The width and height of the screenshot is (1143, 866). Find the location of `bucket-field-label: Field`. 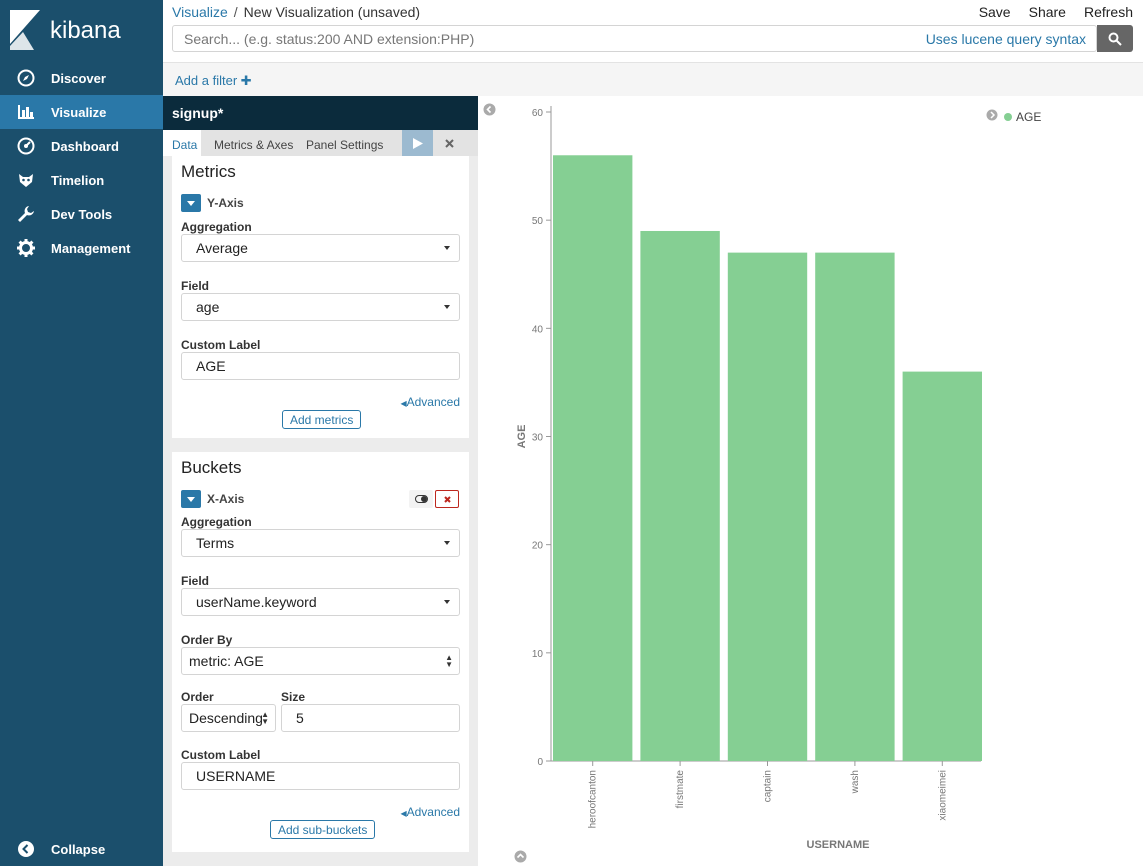

bucket-field-label: Field is located at coordinates (195, 581).